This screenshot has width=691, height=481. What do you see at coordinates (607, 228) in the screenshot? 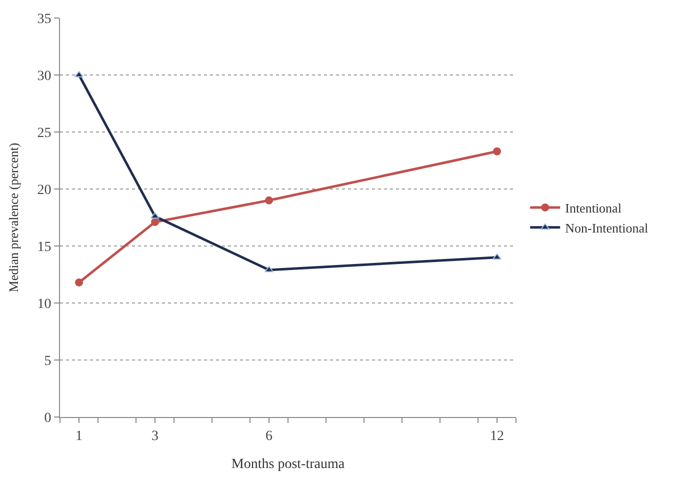
I see `legend-label: Non-Intentional` at bounding box center [607, 228].